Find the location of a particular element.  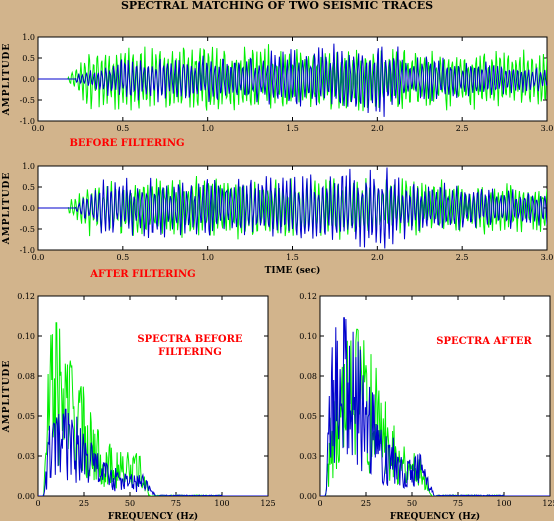

annotation: FILTERING is located at coordinates (190, 352).